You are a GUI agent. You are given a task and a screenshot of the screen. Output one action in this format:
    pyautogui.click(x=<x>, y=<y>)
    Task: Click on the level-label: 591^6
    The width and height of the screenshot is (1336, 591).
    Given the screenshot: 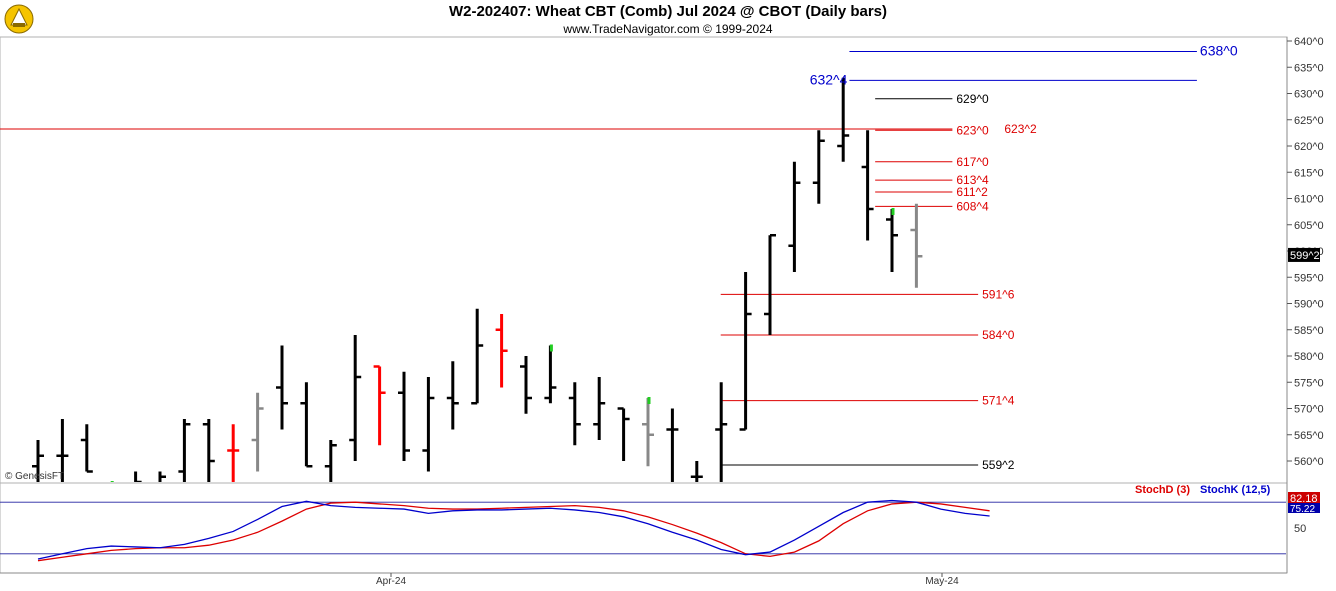 What is the action you would take?
    pyautogui.click(x=998, y=294)
    